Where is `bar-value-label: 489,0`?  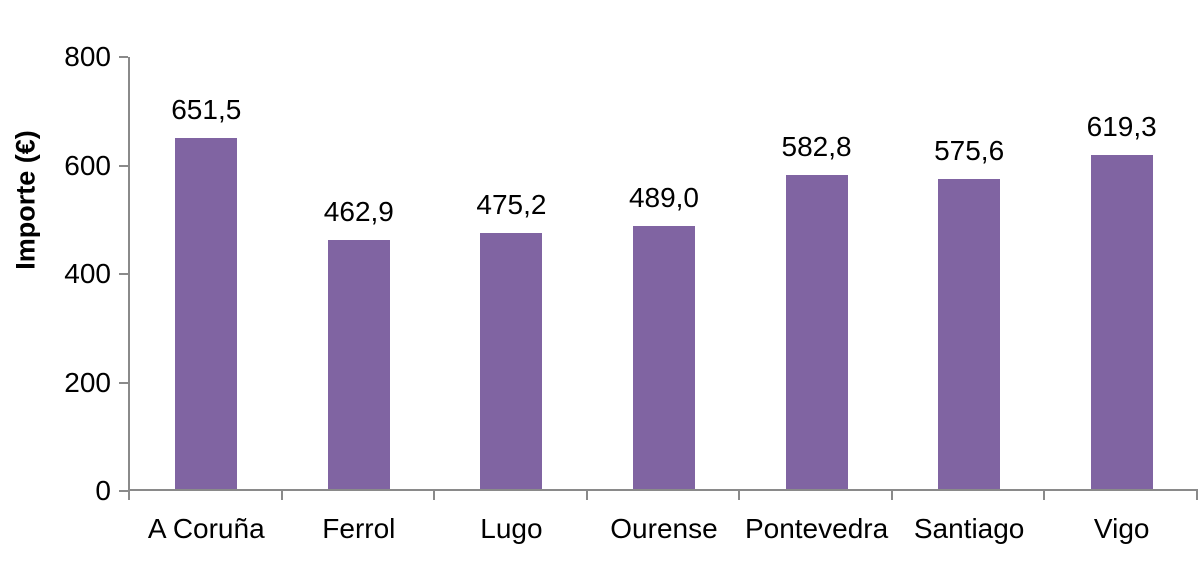
bar-value-label: 489,0 is located at coordinates (664, 197).